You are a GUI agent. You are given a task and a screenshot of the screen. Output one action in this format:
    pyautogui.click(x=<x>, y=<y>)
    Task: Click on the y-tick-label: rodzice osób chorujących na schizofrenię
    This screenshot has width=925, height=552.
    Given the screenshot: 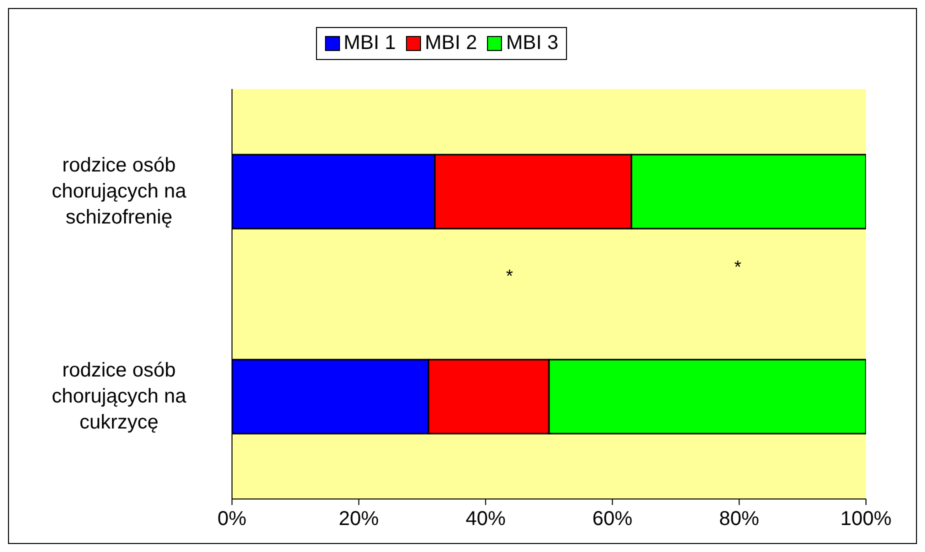 What is the action you would take?
    pyautogui.click(x=120, y=191)
    